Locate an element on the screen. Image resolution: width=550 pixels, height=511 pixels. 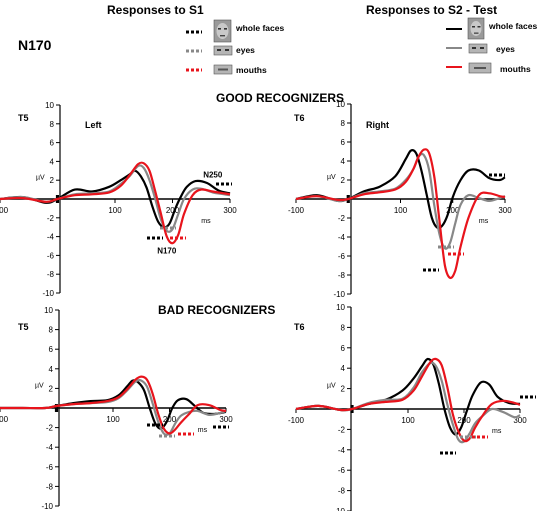
waveform-eyes is located at coordinates (408, 402).